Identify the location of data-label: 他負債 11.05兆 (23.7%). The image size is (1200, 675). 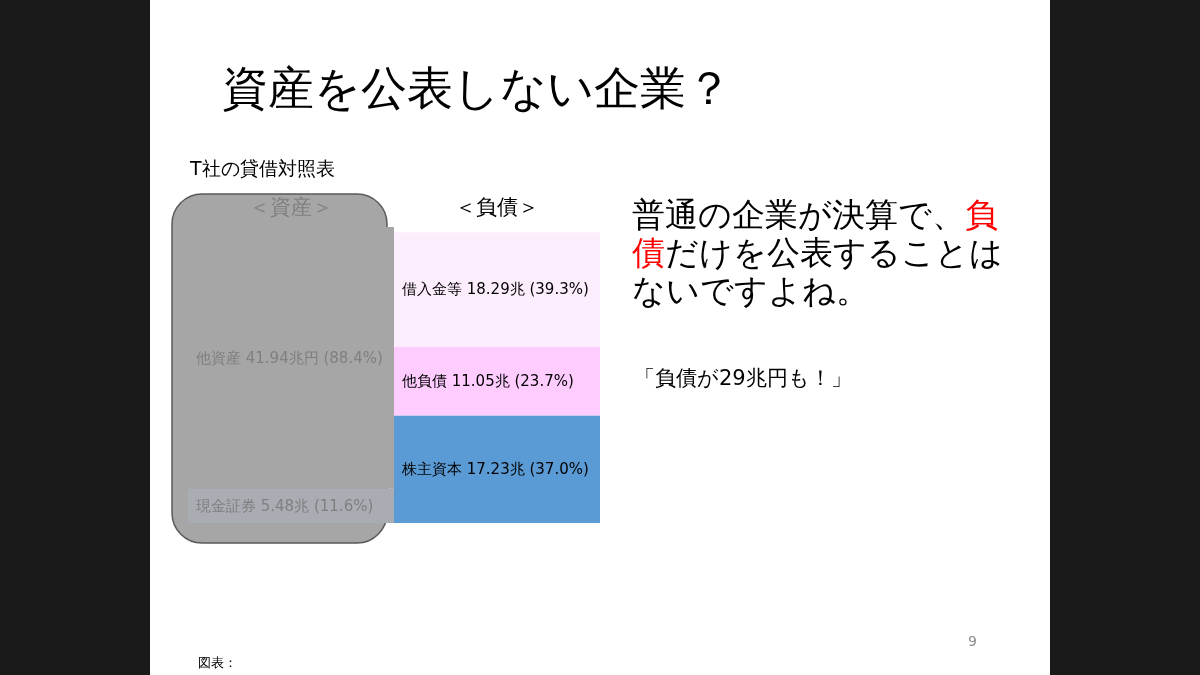
(488, 380).